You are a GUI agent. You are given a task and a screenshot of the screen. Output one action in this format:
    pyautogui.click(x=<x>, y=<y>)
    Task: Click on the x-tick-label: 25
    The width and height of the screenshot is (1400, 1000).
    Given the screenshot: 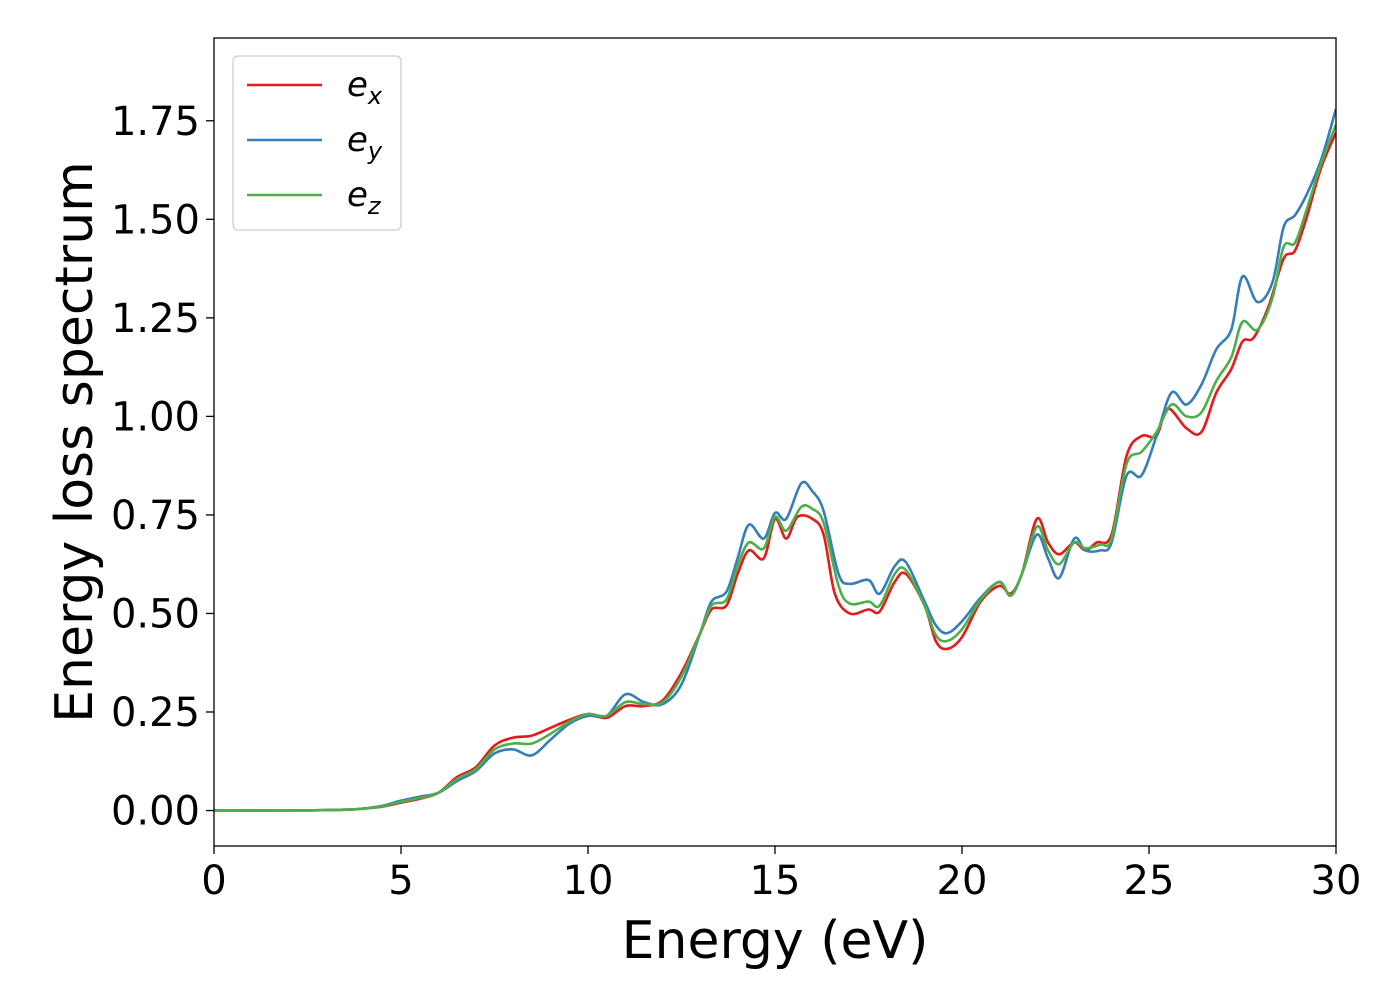 What is the action you would take?
    pyautogui.click(x=1149, y=881)
    